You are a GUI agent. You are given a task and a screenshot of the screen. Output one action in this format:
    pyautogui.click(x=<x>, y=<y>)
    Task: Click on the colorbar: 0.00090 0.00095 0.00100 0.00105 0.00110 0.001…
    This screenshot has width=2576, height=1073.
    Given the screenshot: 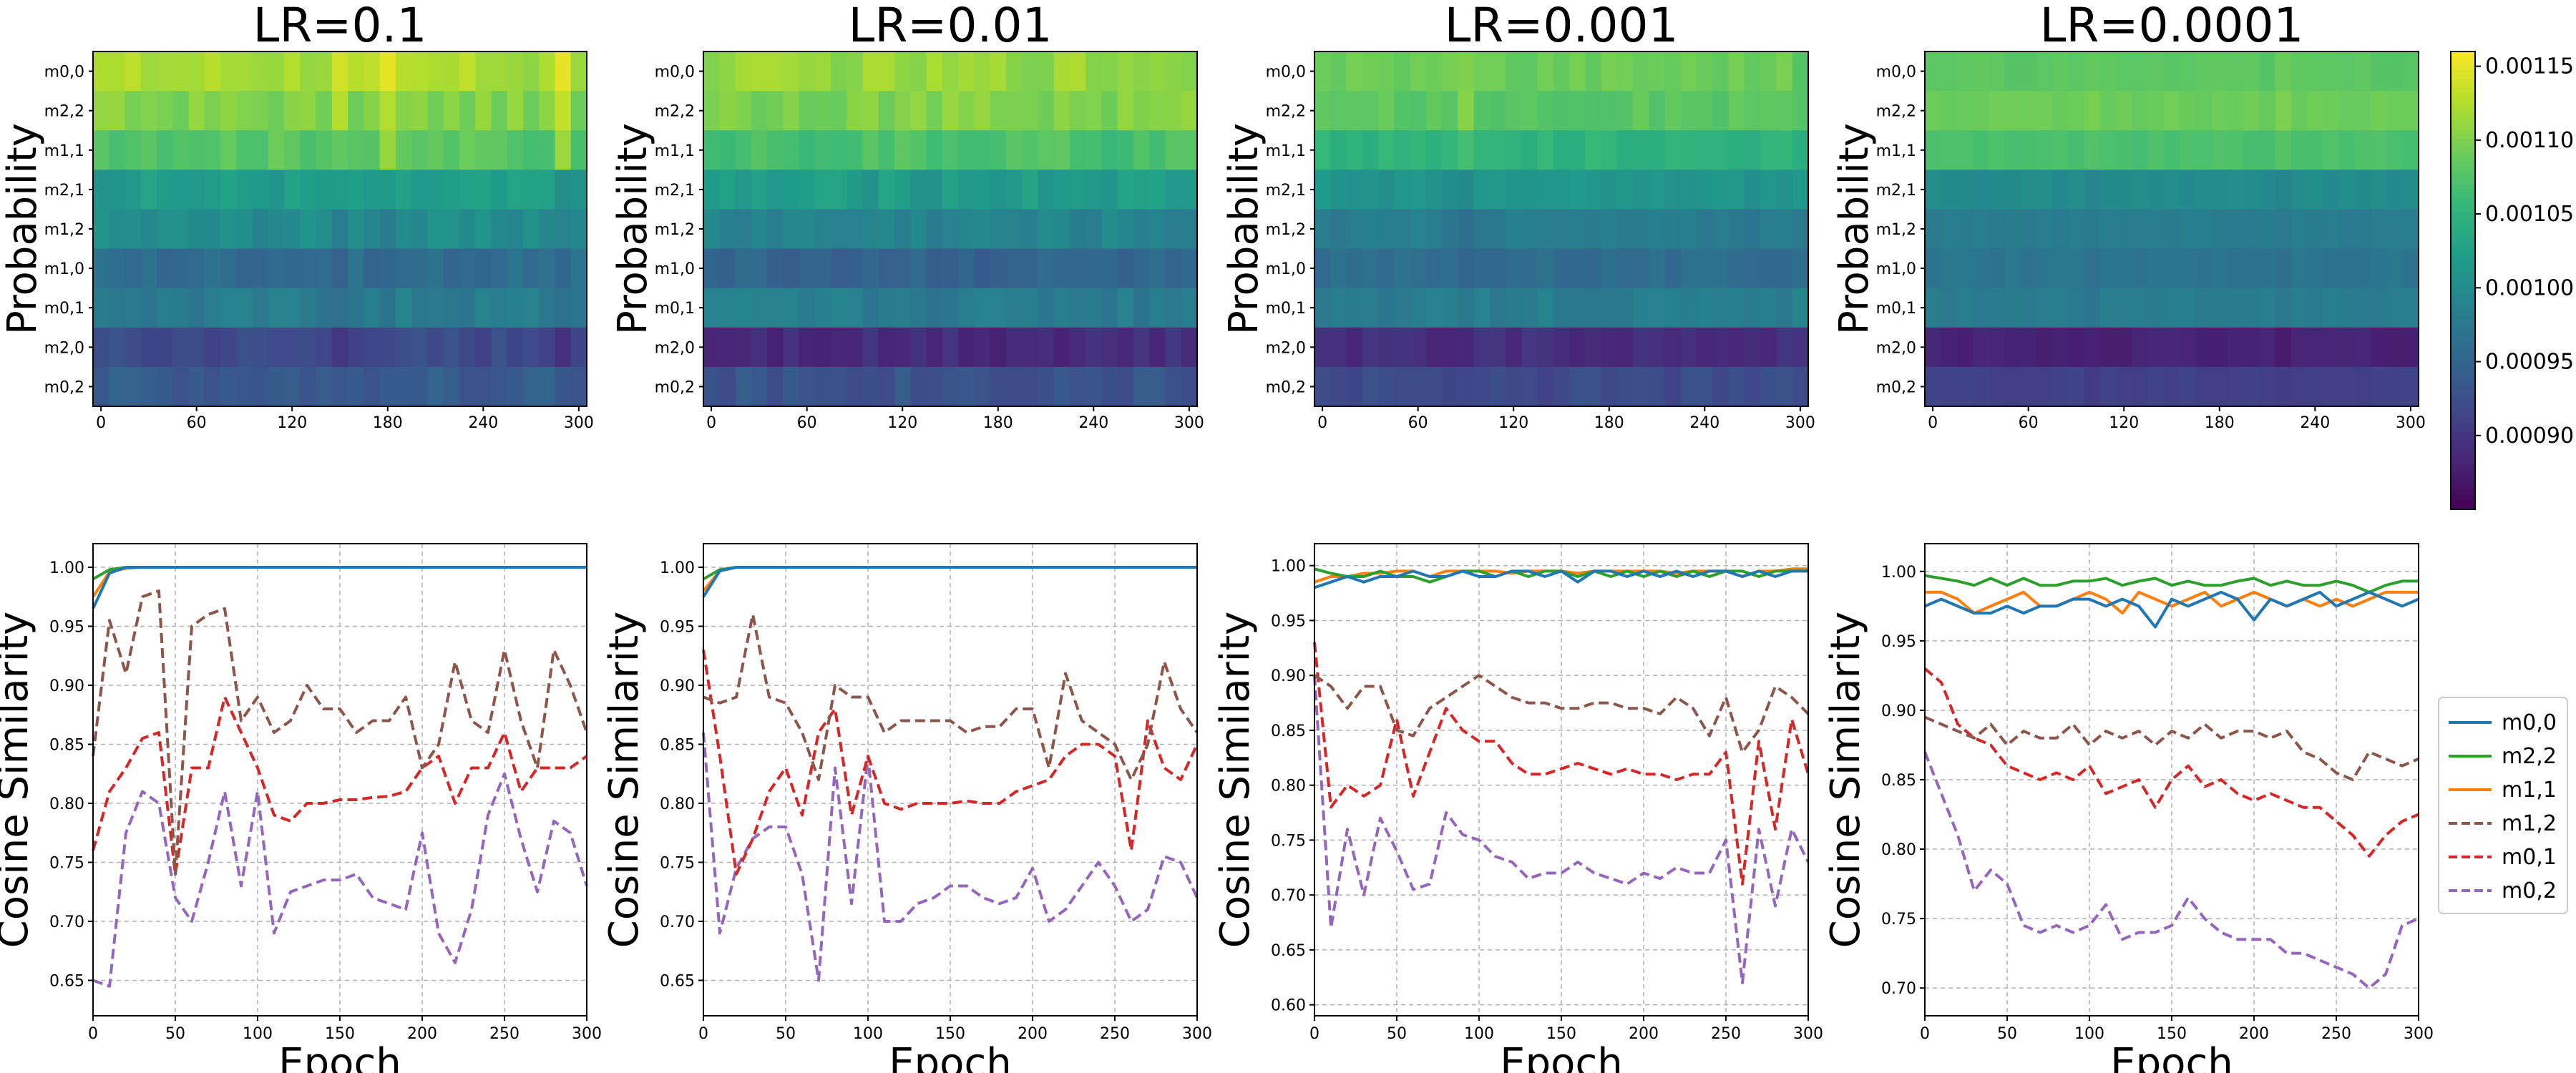 What is the action you would take?
    pyautogui.click(x=2512, y=280)
    